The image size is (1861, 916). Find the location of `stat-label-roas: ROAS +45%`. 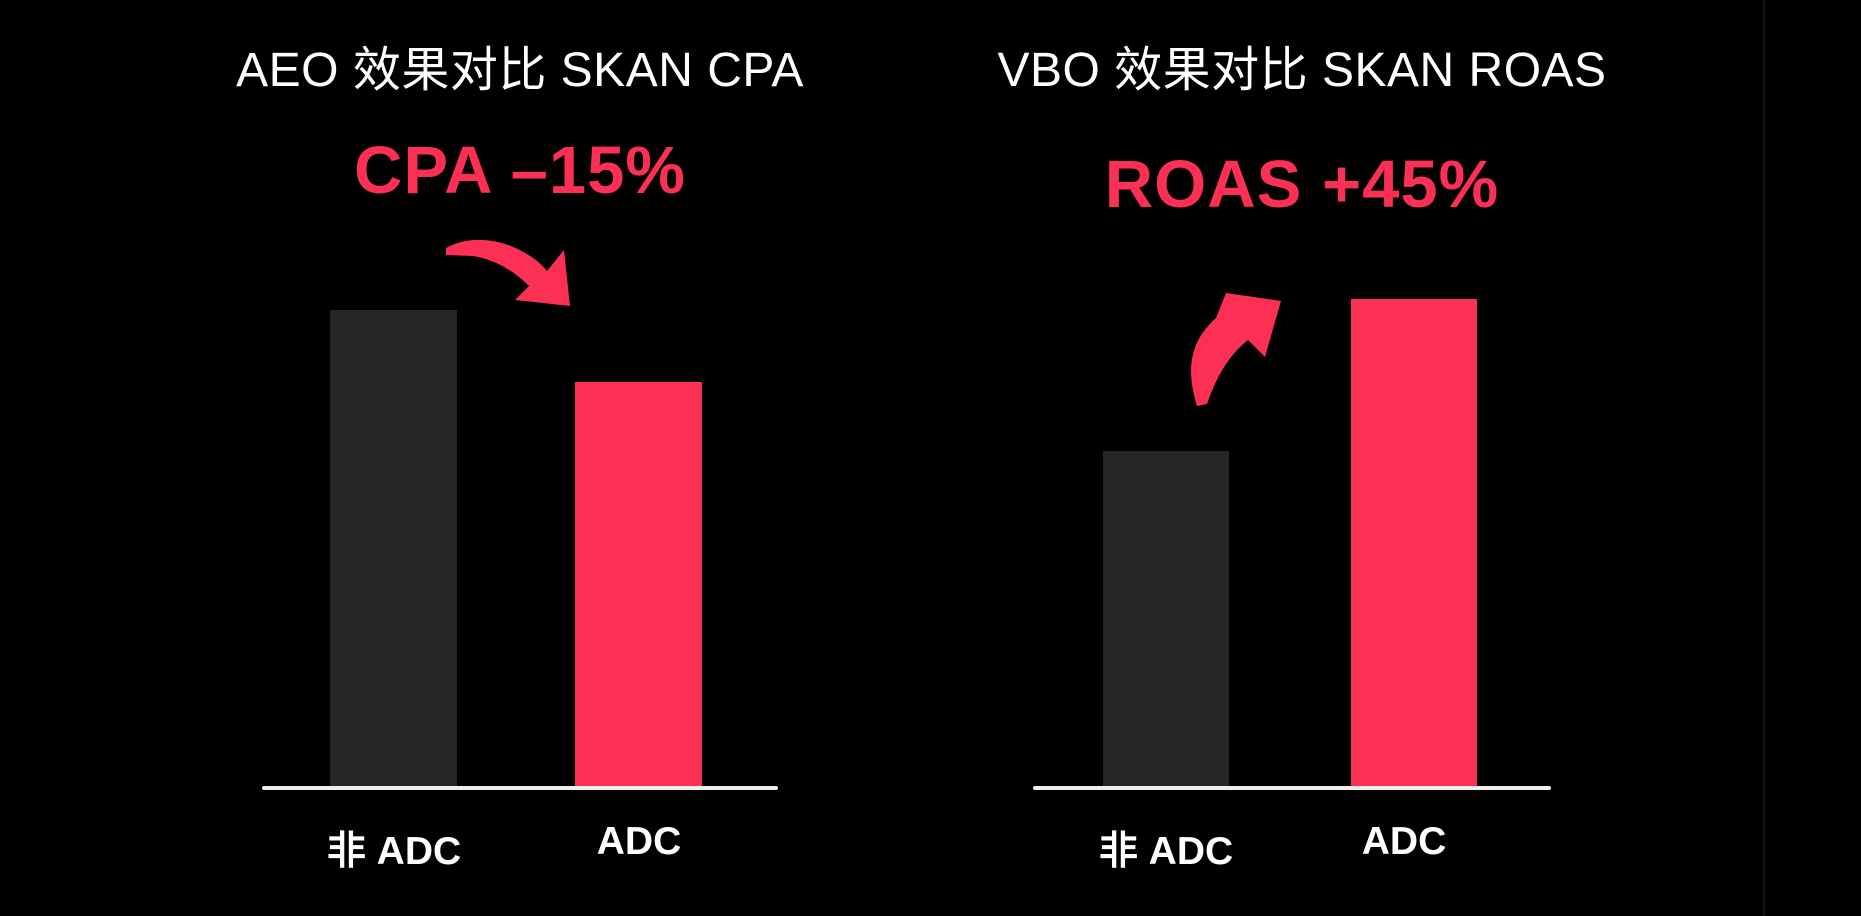

stat-label-roas: ROAS +45% is located at coordinates (1302, 184).